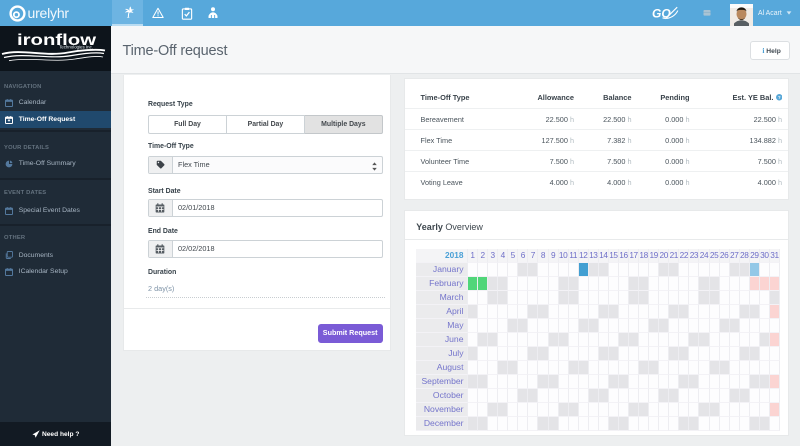 This screenshot has width=800, height=446. Describe the element at coordinates (76, 47) in the screenshot. I see `svg-text: Technologies Inc.` at that location.